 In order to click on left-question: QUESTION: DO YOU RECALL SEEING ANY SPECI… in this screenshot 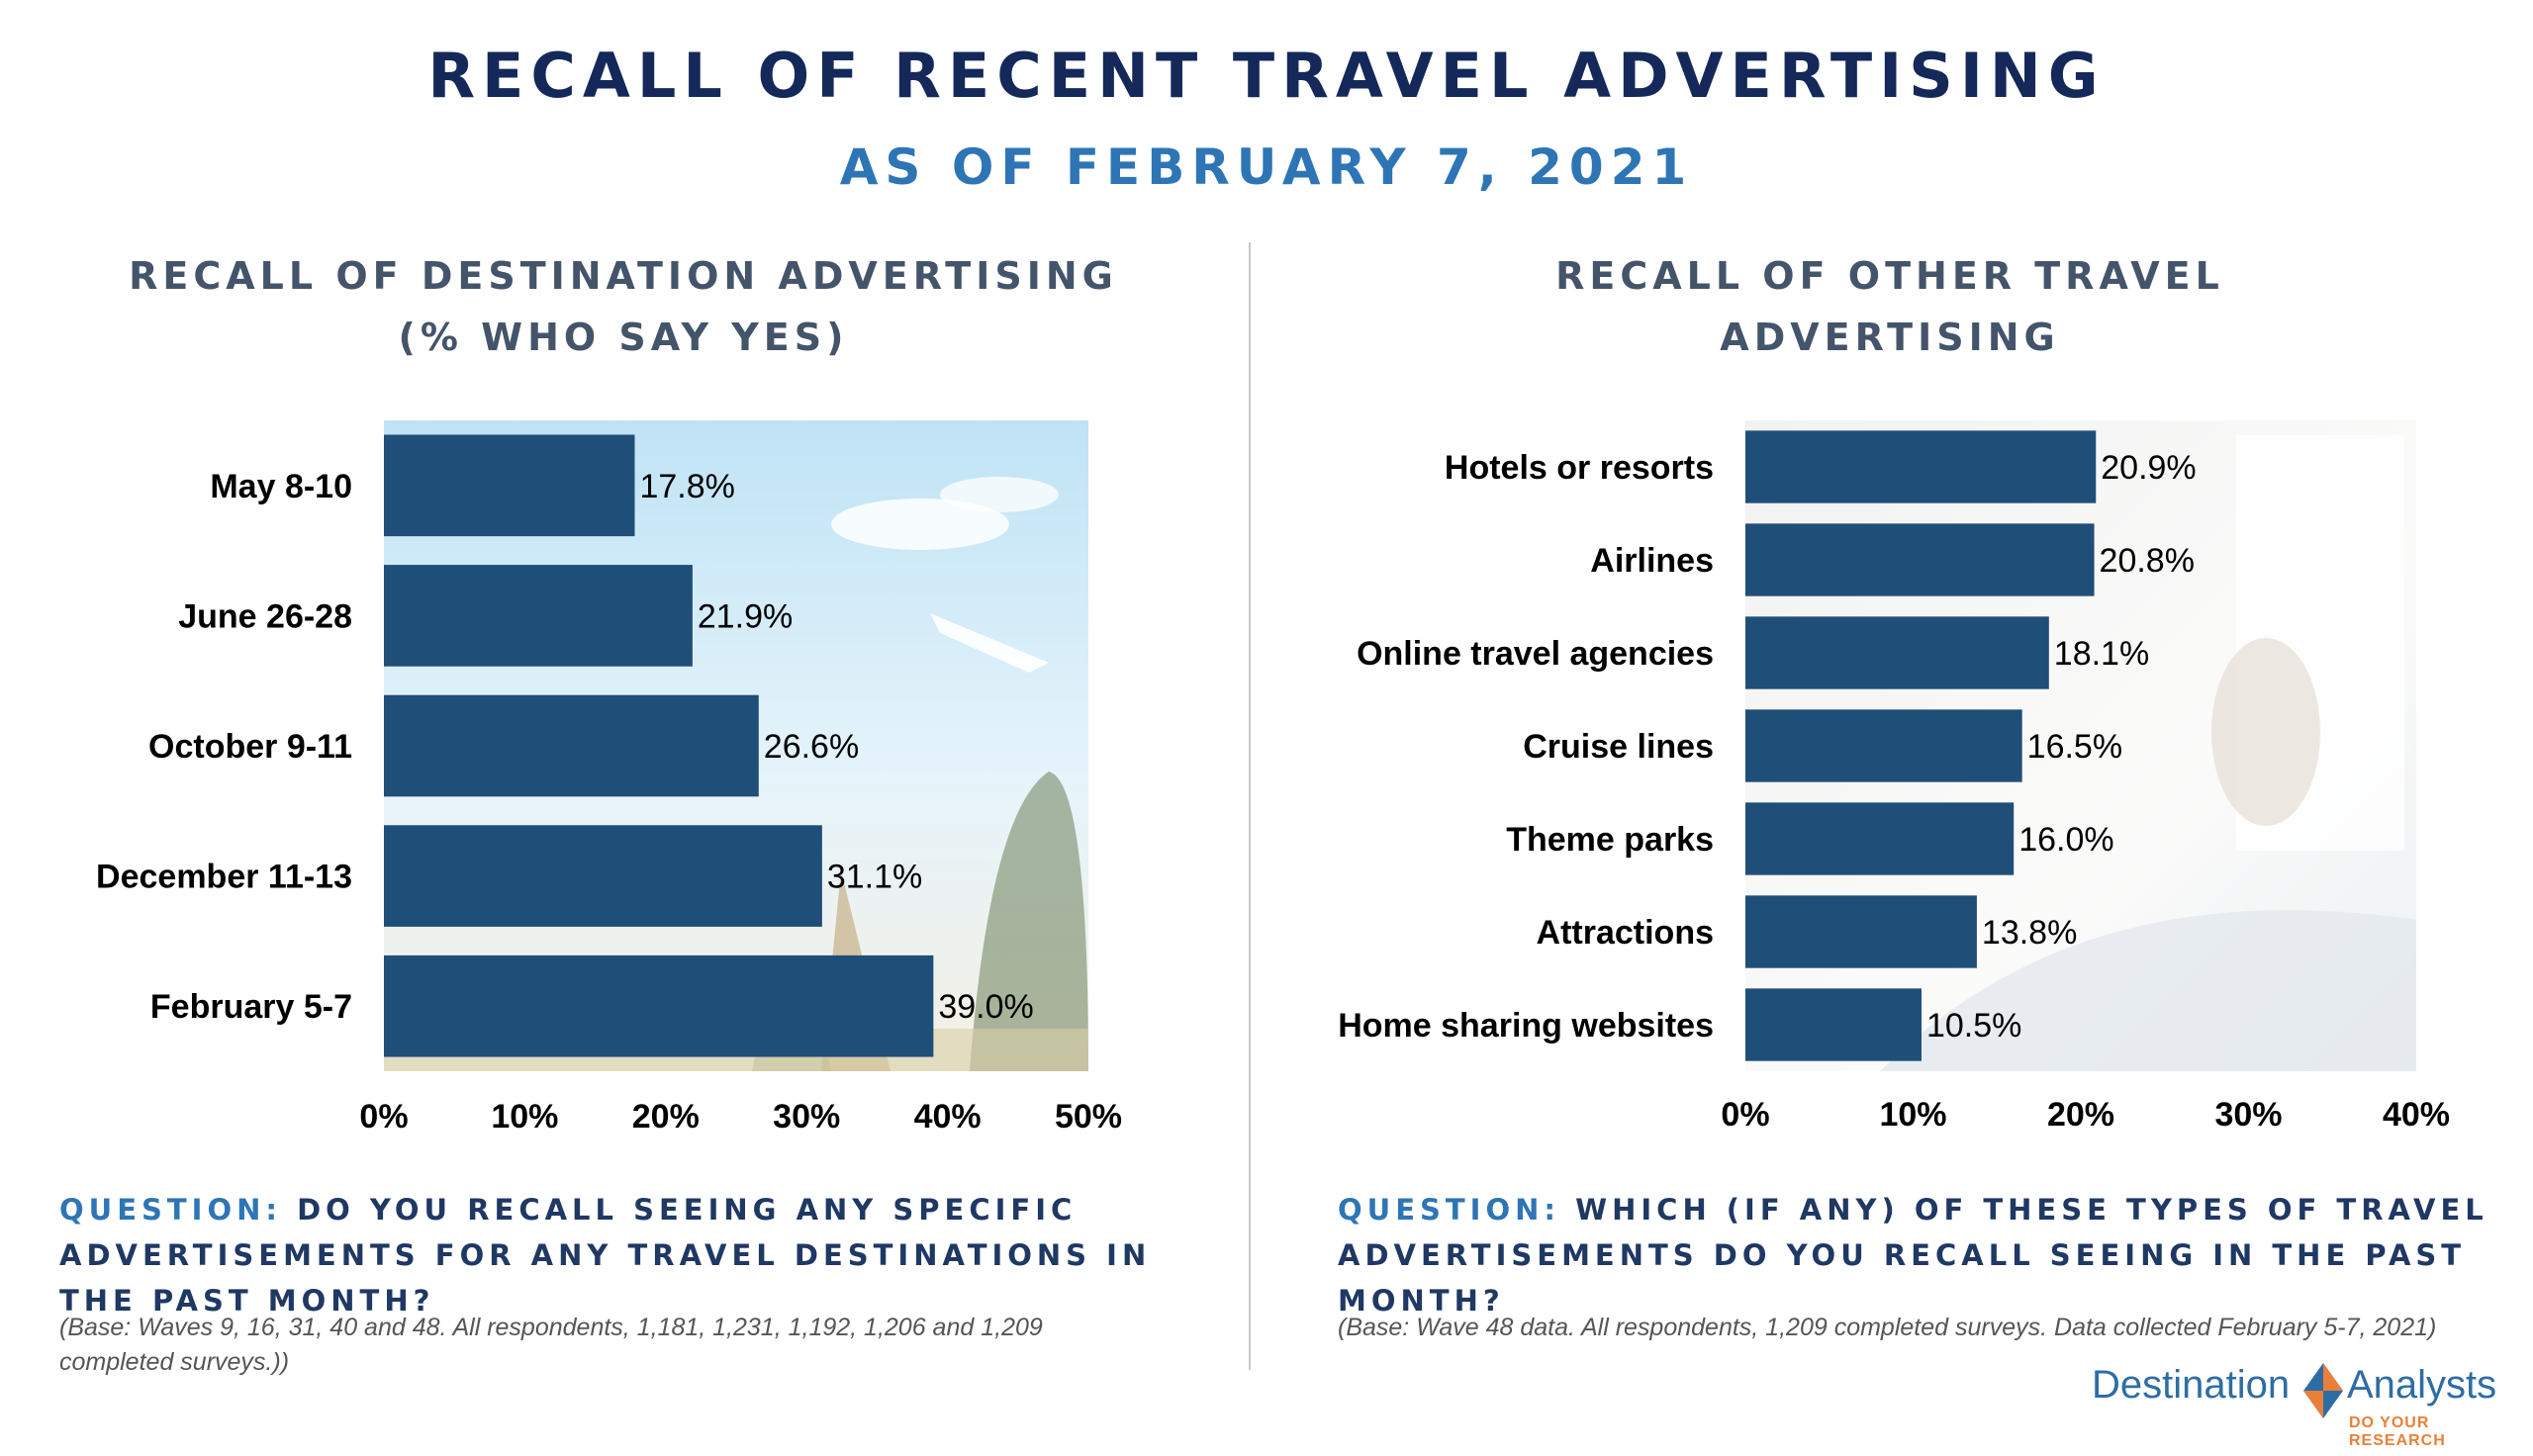, I will do `click(643, 1255)`.